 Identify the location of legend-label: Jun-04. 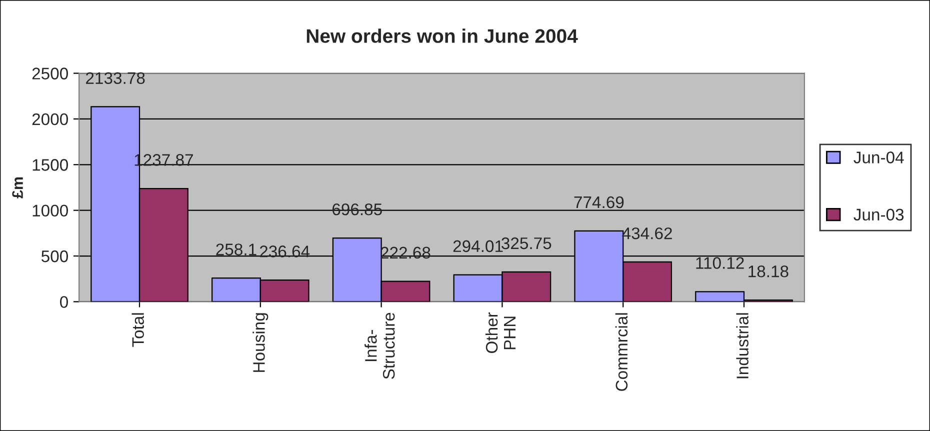
(879, 158).